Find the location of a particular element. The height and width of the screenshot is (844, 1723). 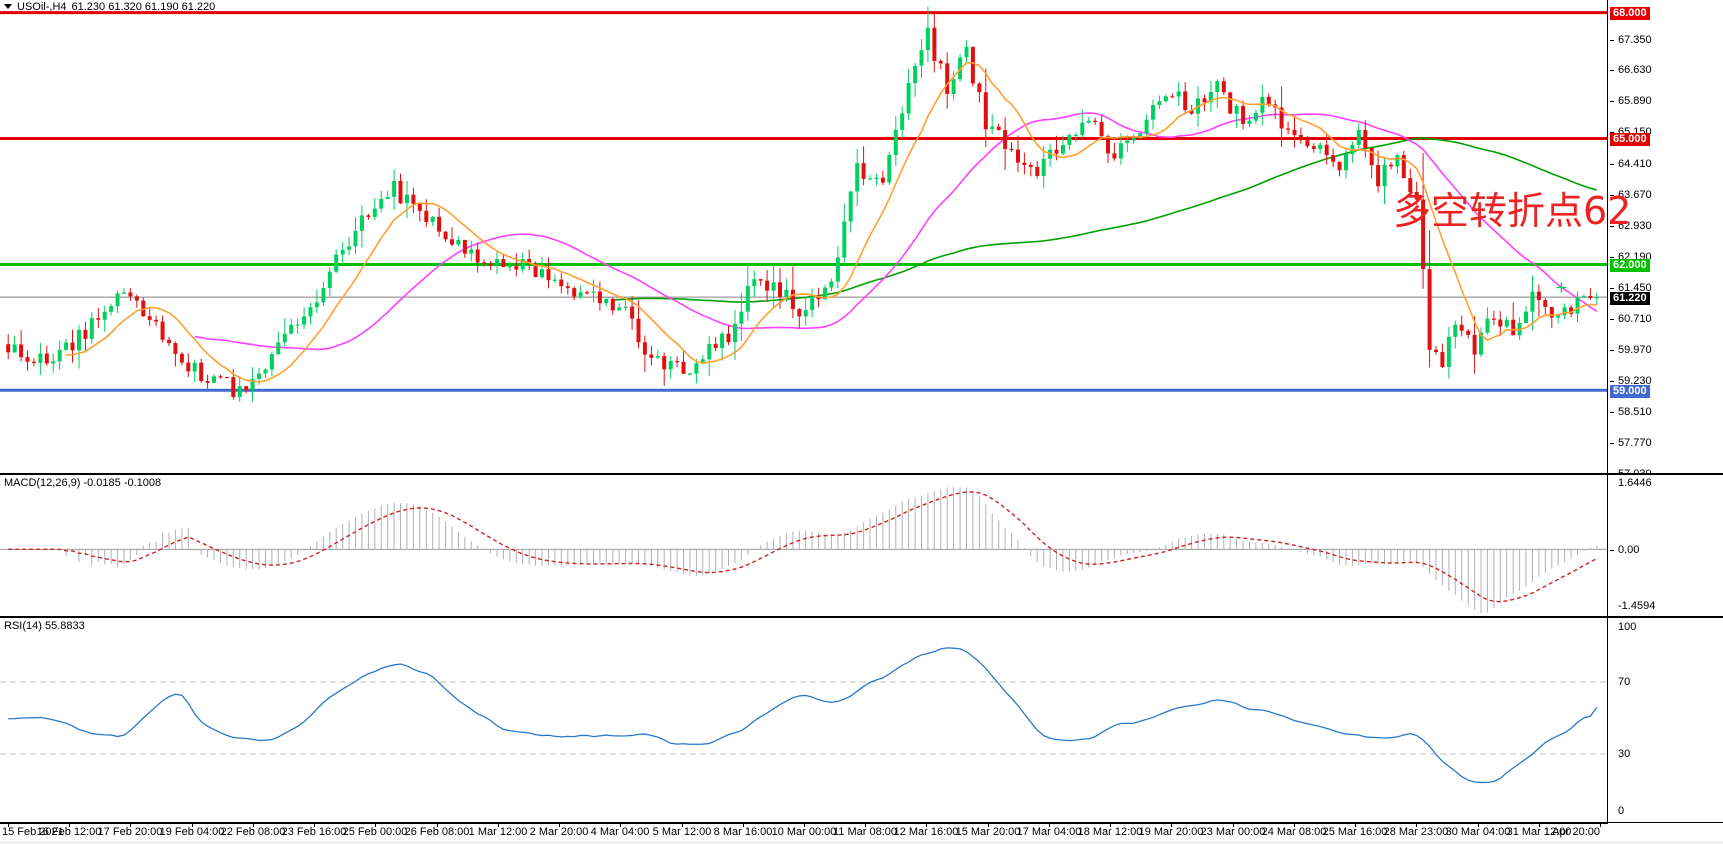

price-tick: 67.350 is located at coordinates (1631, 40).